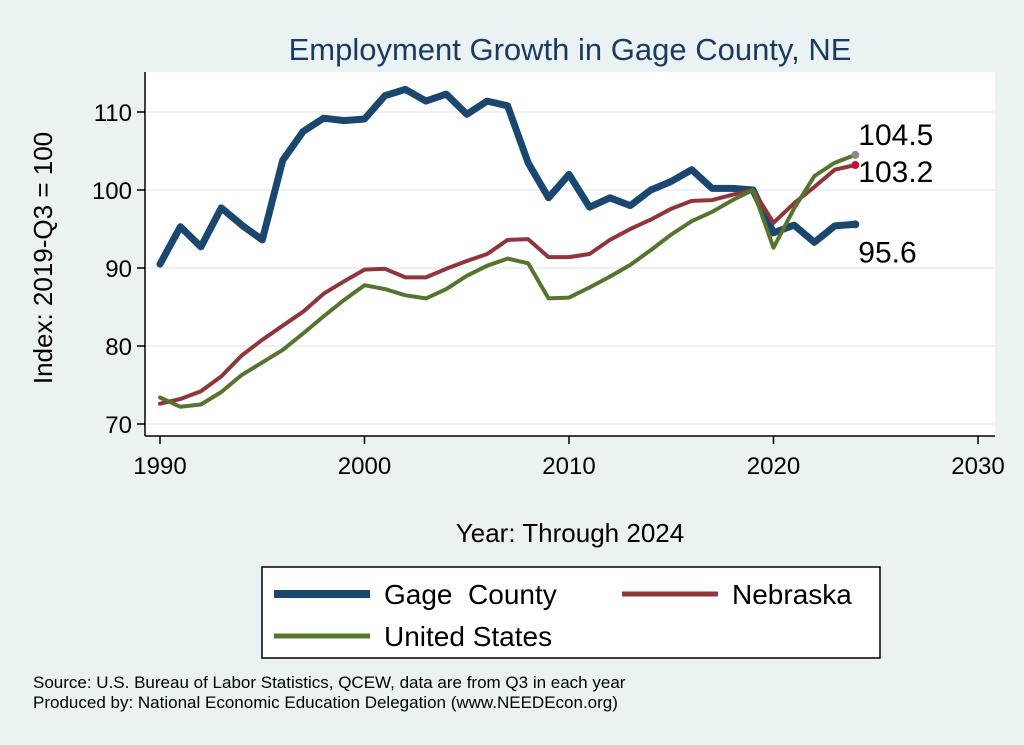 The image size is (1024, 745). What do you see at coordinates (892, 194) in the screenshot?
I see `end-labels: 95.6 103.2 104.5` at bounding box center [892, 194].